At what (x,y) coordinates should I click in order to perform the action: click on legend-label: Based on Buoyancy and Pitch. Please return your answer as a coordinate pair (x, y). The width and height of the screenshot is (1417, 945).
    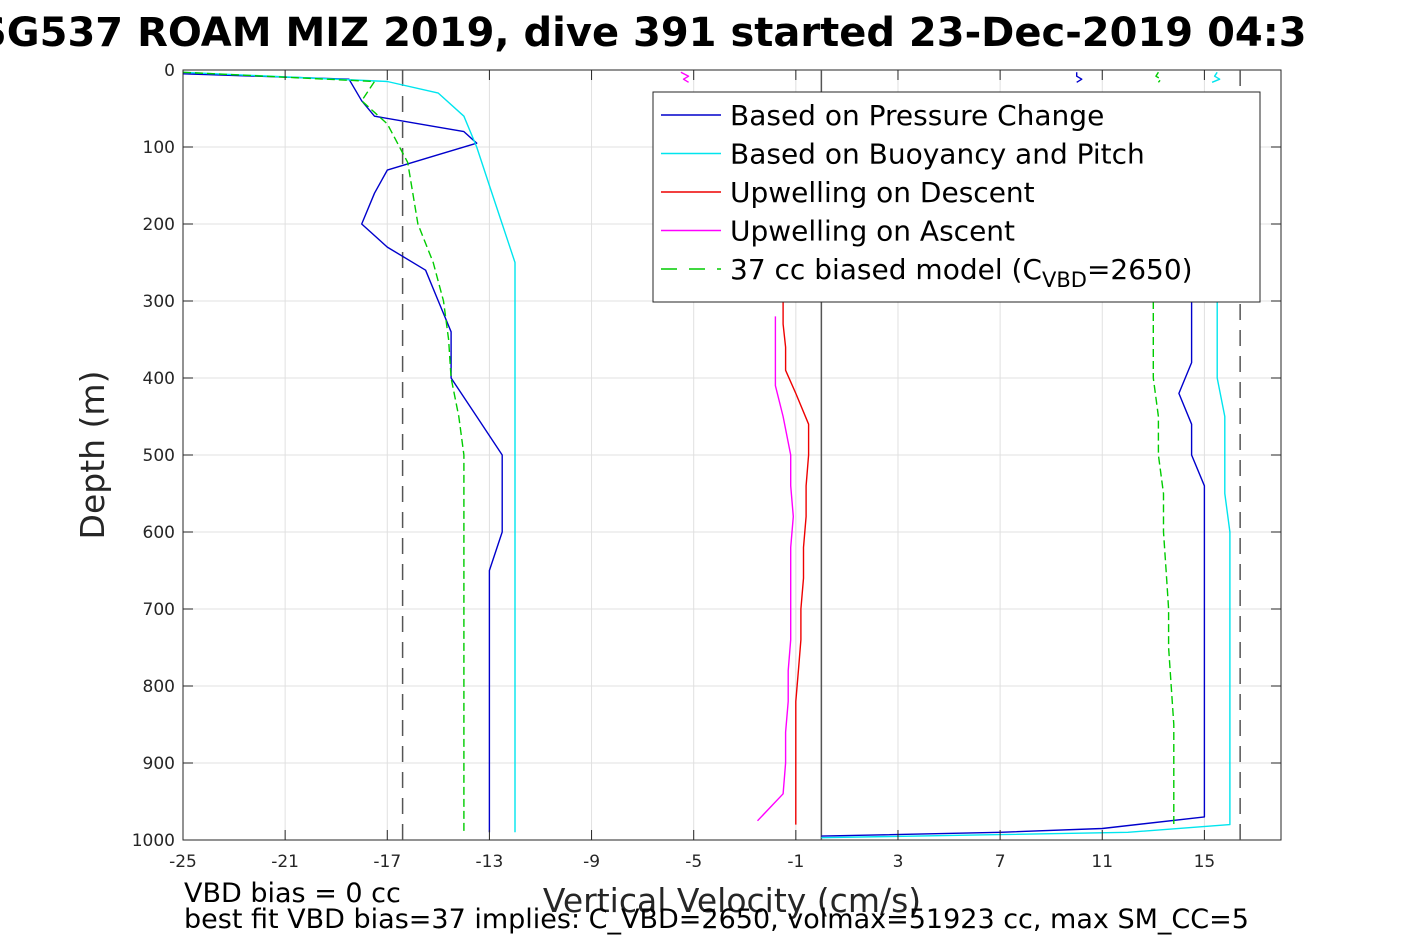
    Looking at the image, I should click on (937, 154).